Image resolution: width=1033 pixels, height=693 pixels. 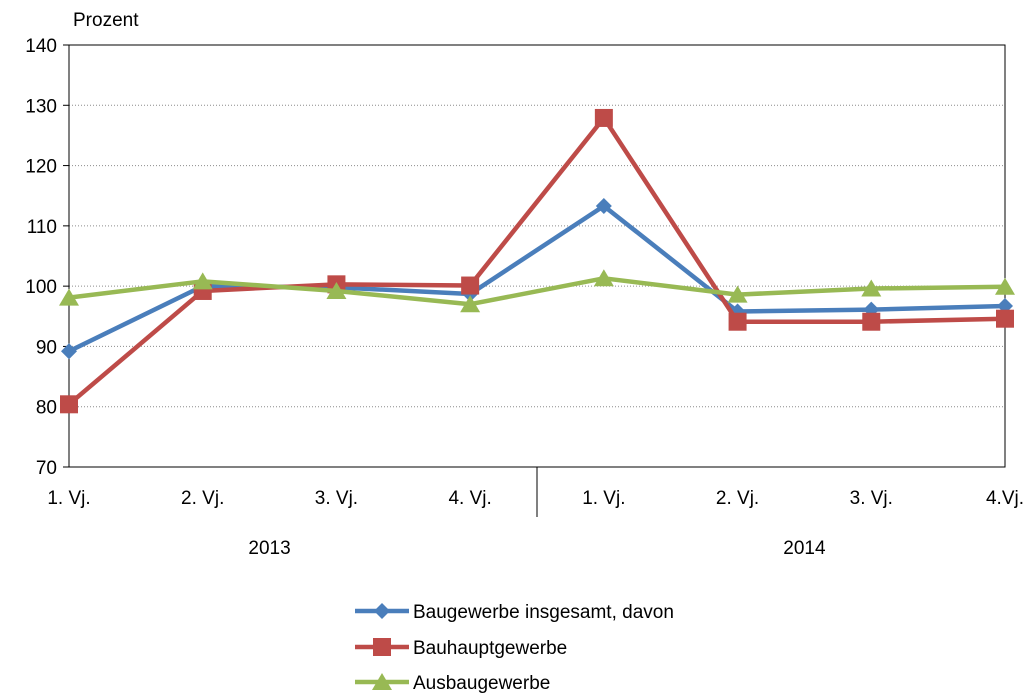 What do you see at coordinates (41, 167) in the screenshot?
I see `y-tick-label: 120` at bounding box center [41, 167].